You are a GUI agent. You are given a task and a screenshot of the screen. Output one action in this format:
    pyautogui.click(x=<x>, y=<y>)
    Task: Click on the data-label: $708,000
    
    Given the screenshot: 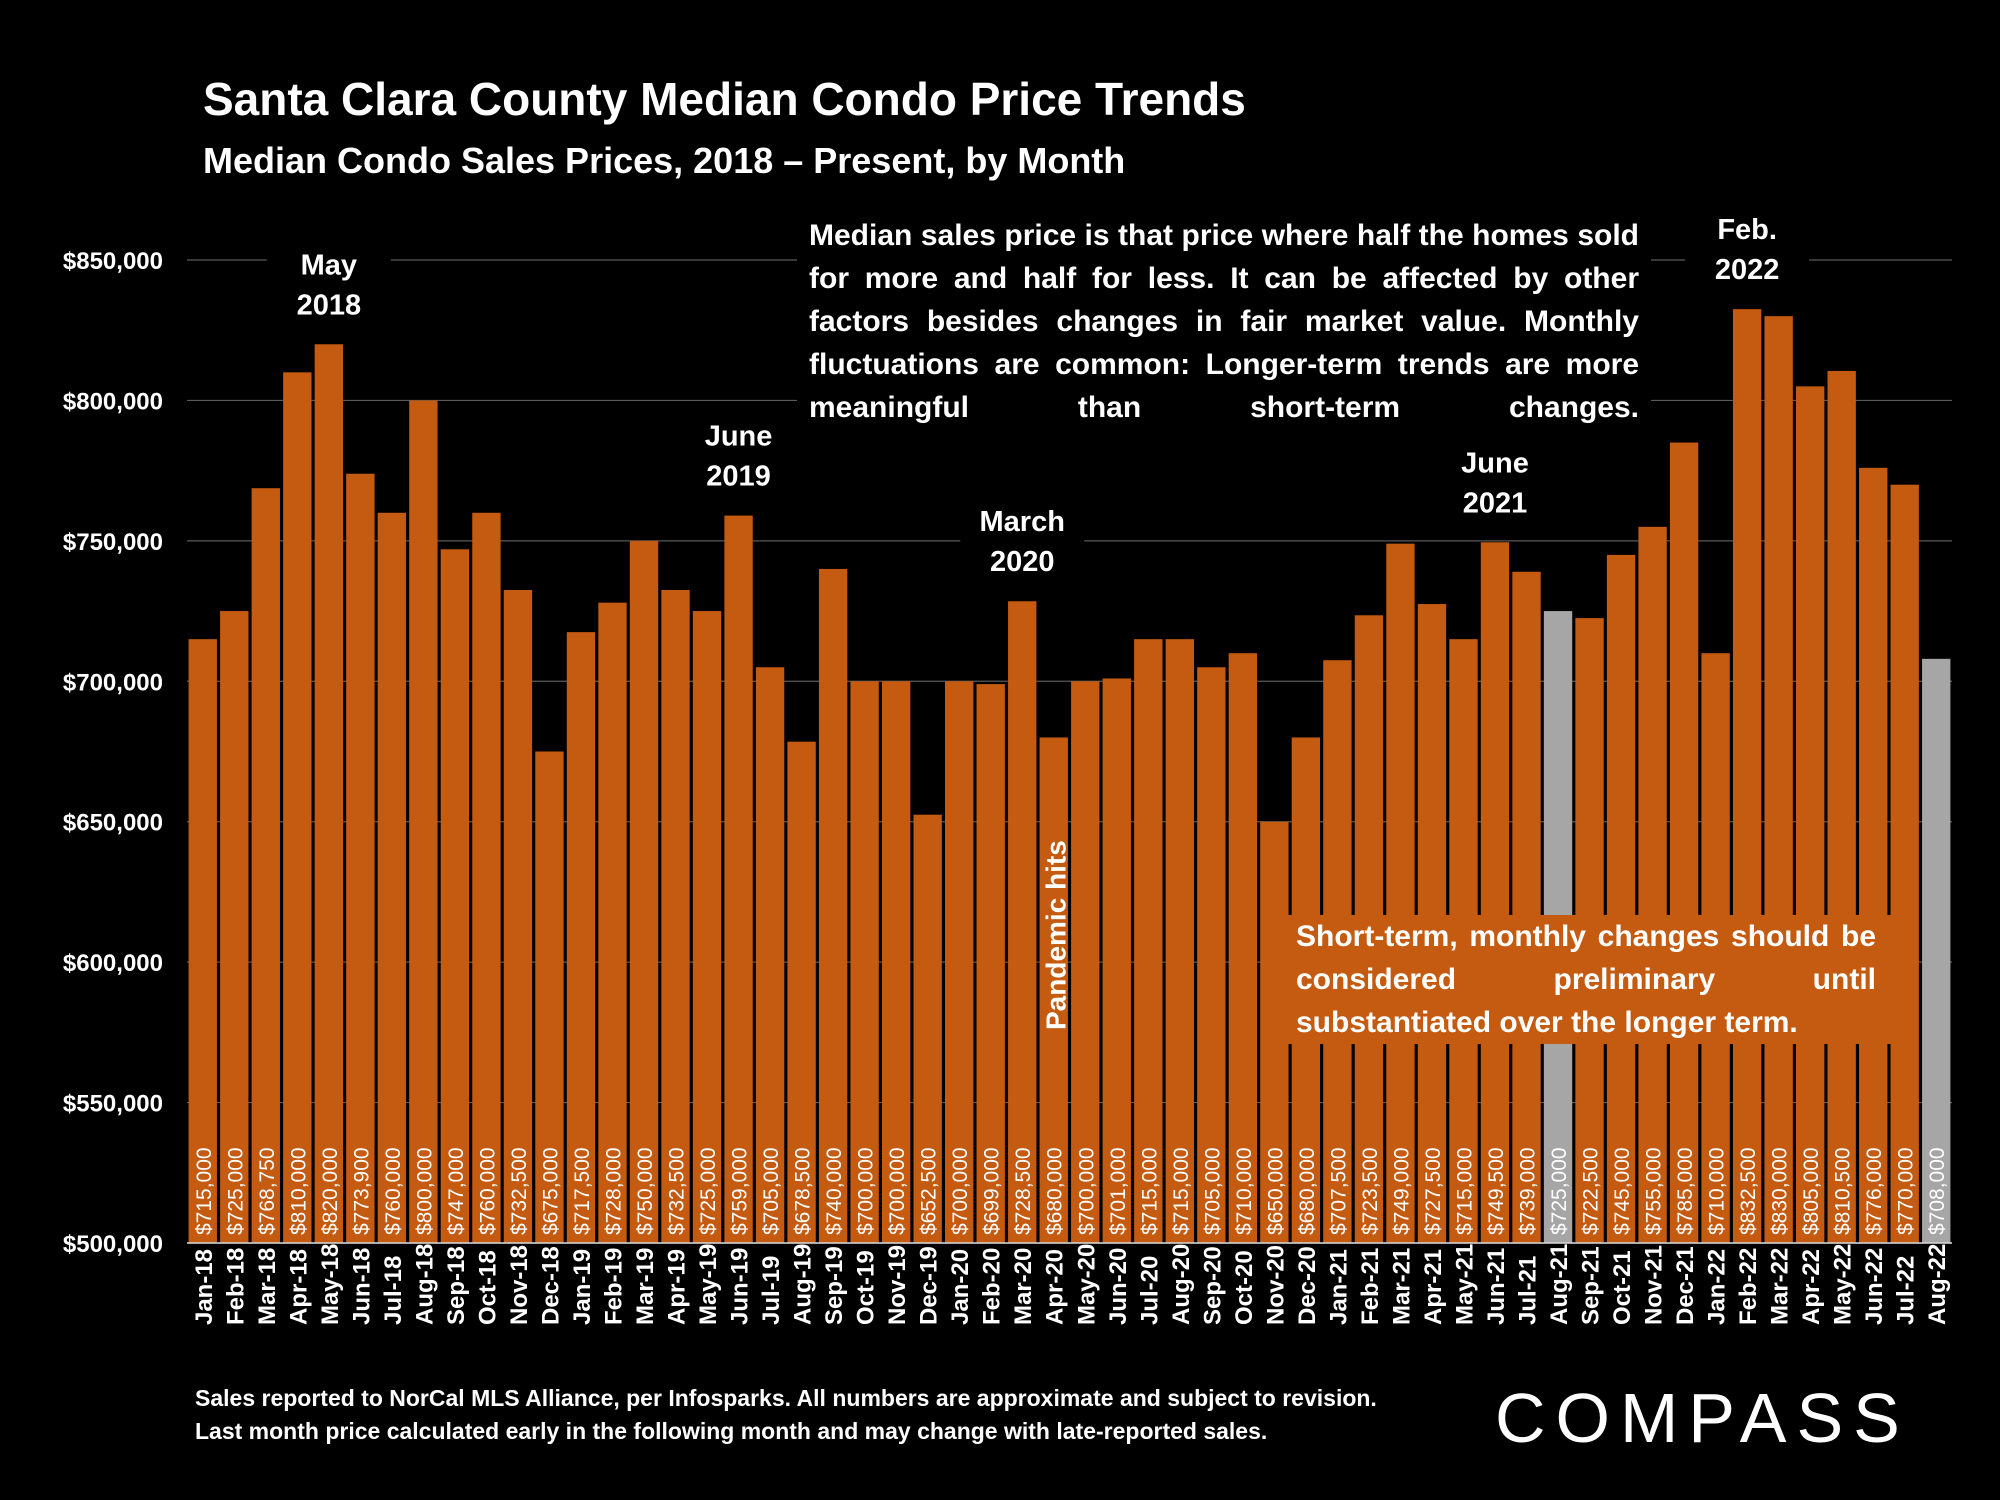 What is the action you would take?
    pyautogui.click(x=1937, y=1191)
    